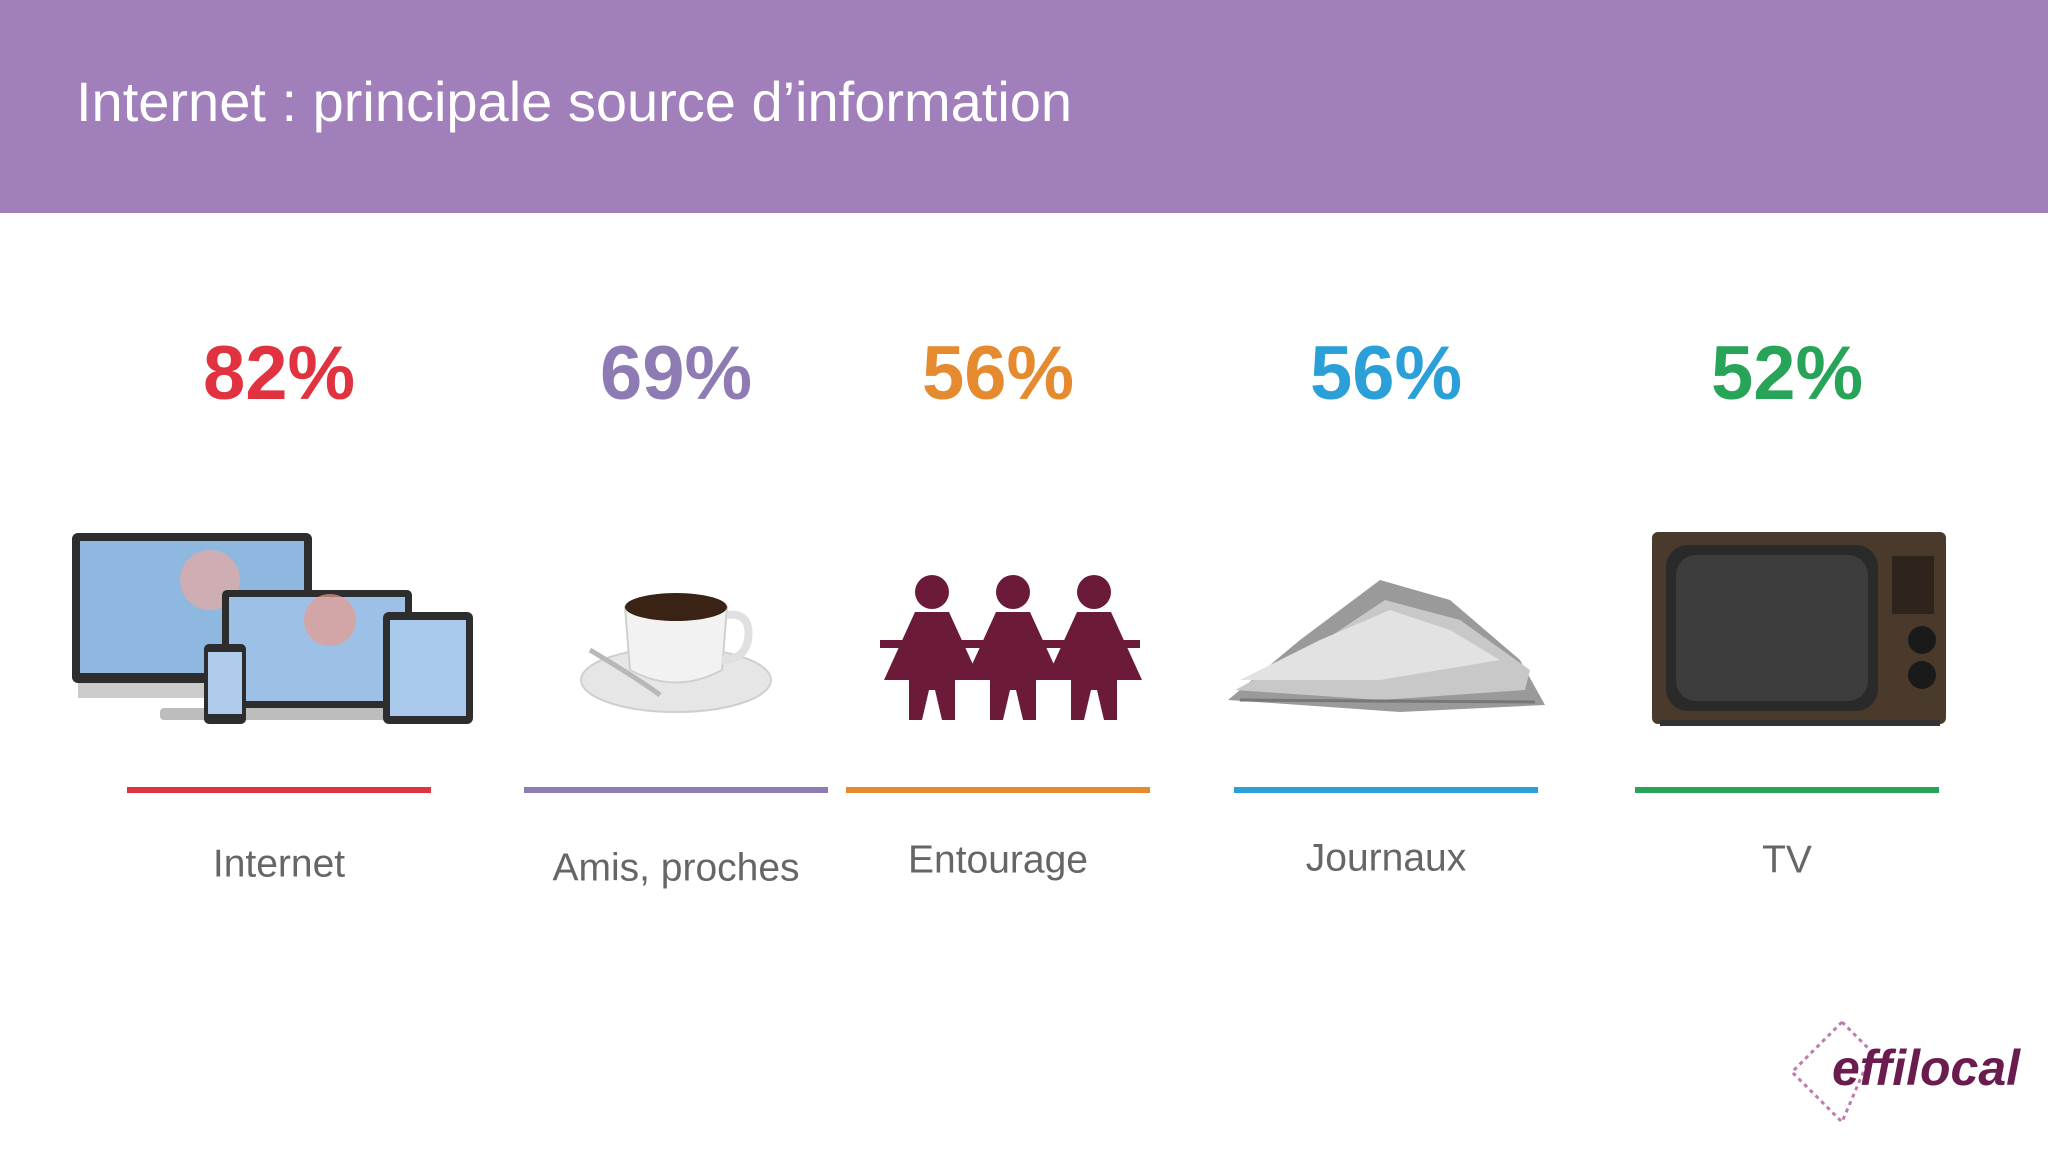 This screenshot has height=1152, width=2048. What do you see at coordinates (676, 653) in the screenshot?
I see `coffee-icon` at bounding box center [676, 653].